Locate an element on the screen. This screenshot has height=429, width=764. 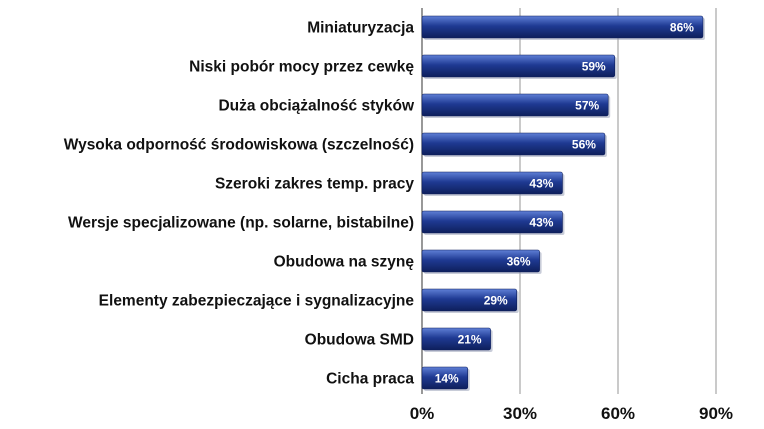
category-label: Niski pobór mocy przez cewkę is located at coordinates (301, 67).